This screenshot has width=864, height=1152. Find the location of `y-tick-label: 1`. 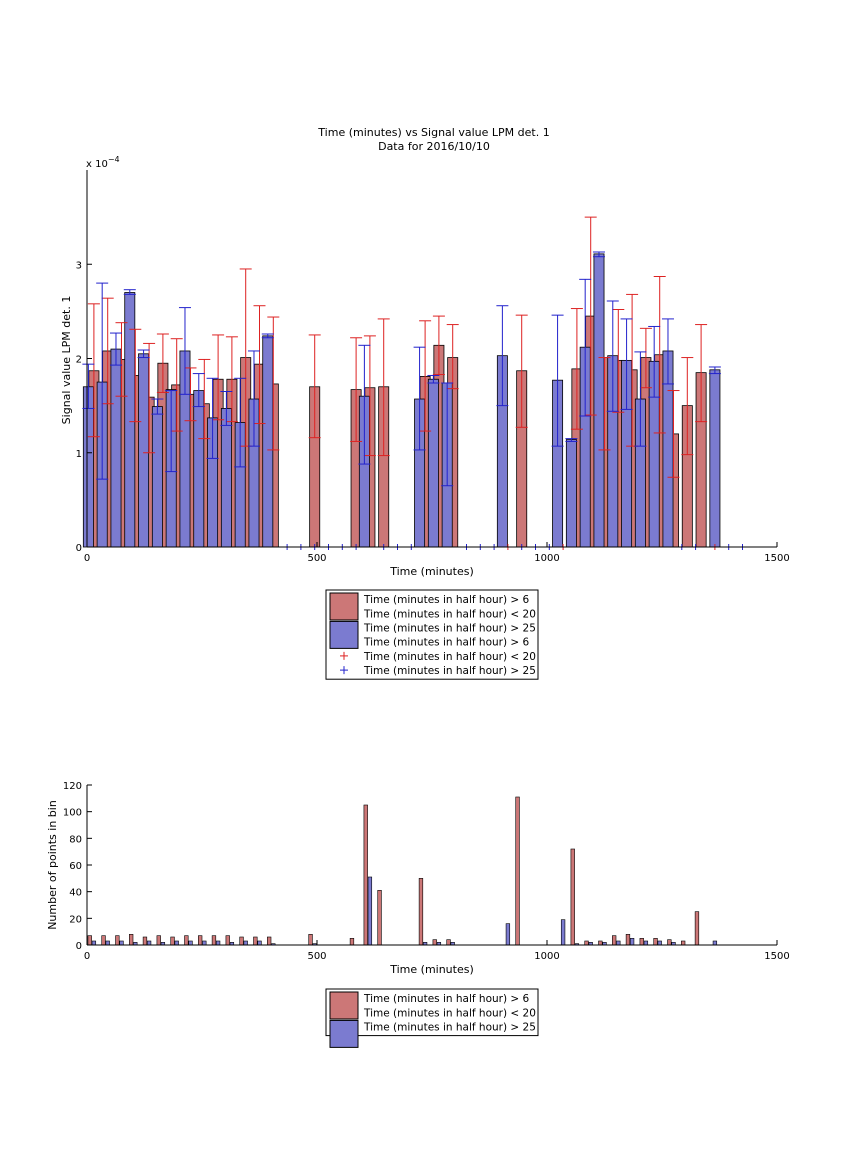

y-tick-label: 1 is located at coordinates (79, 454).